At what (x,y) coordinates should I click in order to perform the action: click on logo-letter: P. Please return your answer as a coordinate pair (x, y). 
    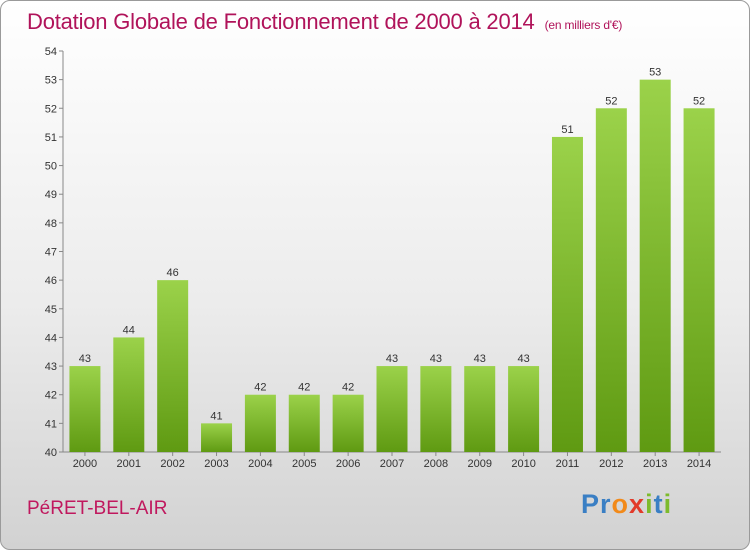
    Looking at the image, I should click on (591, 504).